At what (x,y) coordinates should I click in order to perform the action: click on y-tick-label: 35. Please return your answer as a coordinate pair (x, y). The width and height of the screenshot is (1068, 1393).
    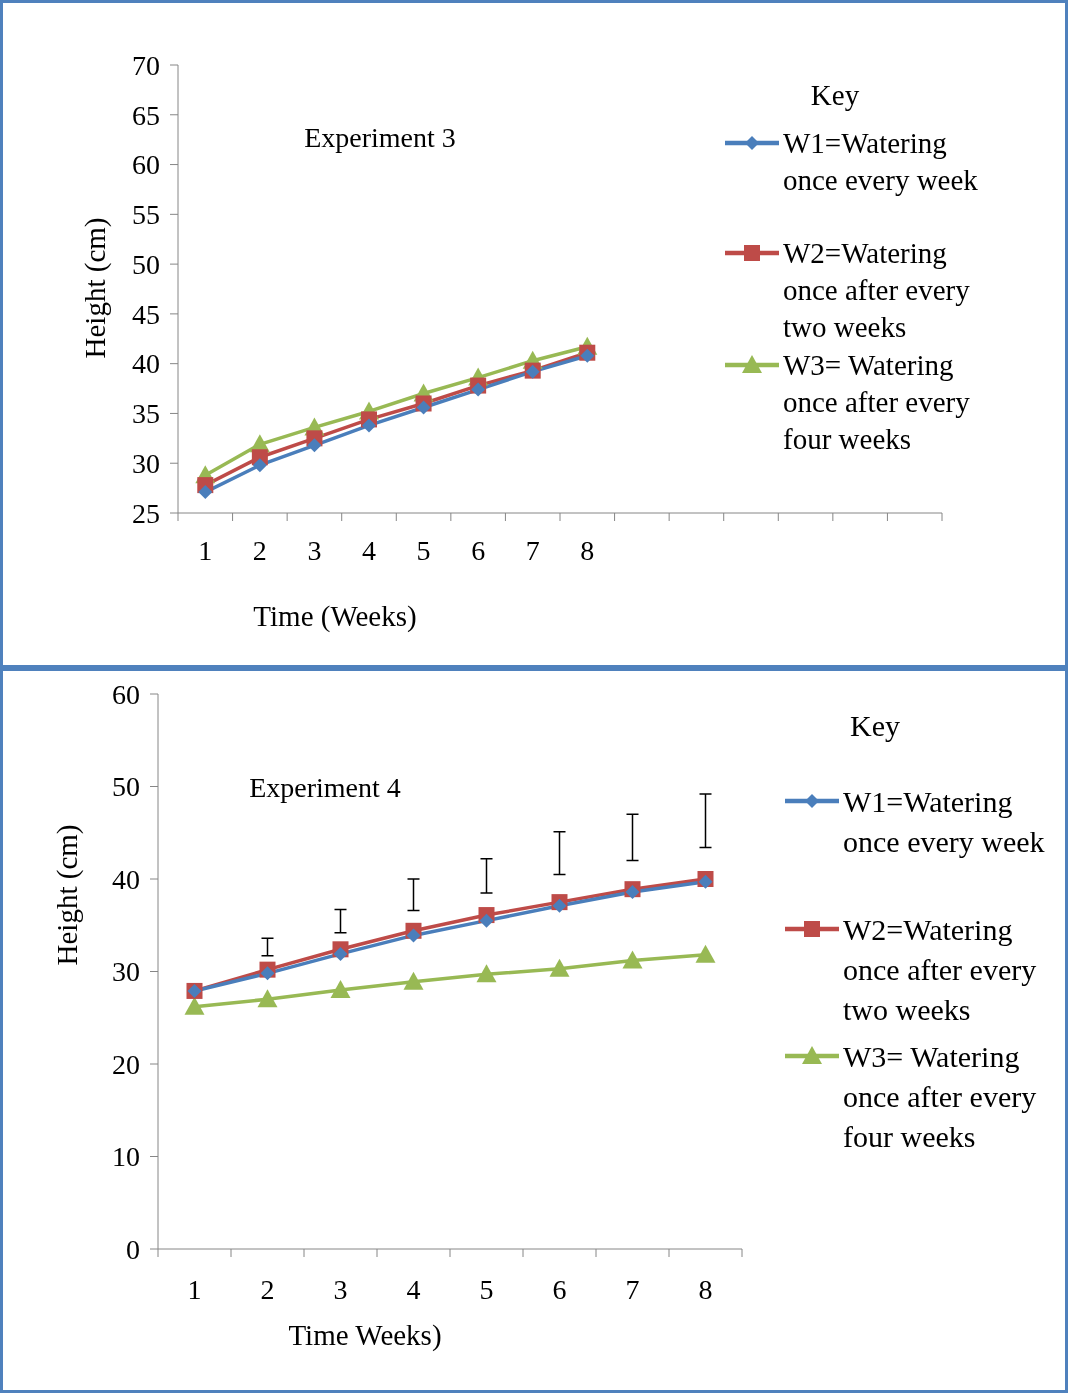
    Looking at the image, I should click on (146, 414).